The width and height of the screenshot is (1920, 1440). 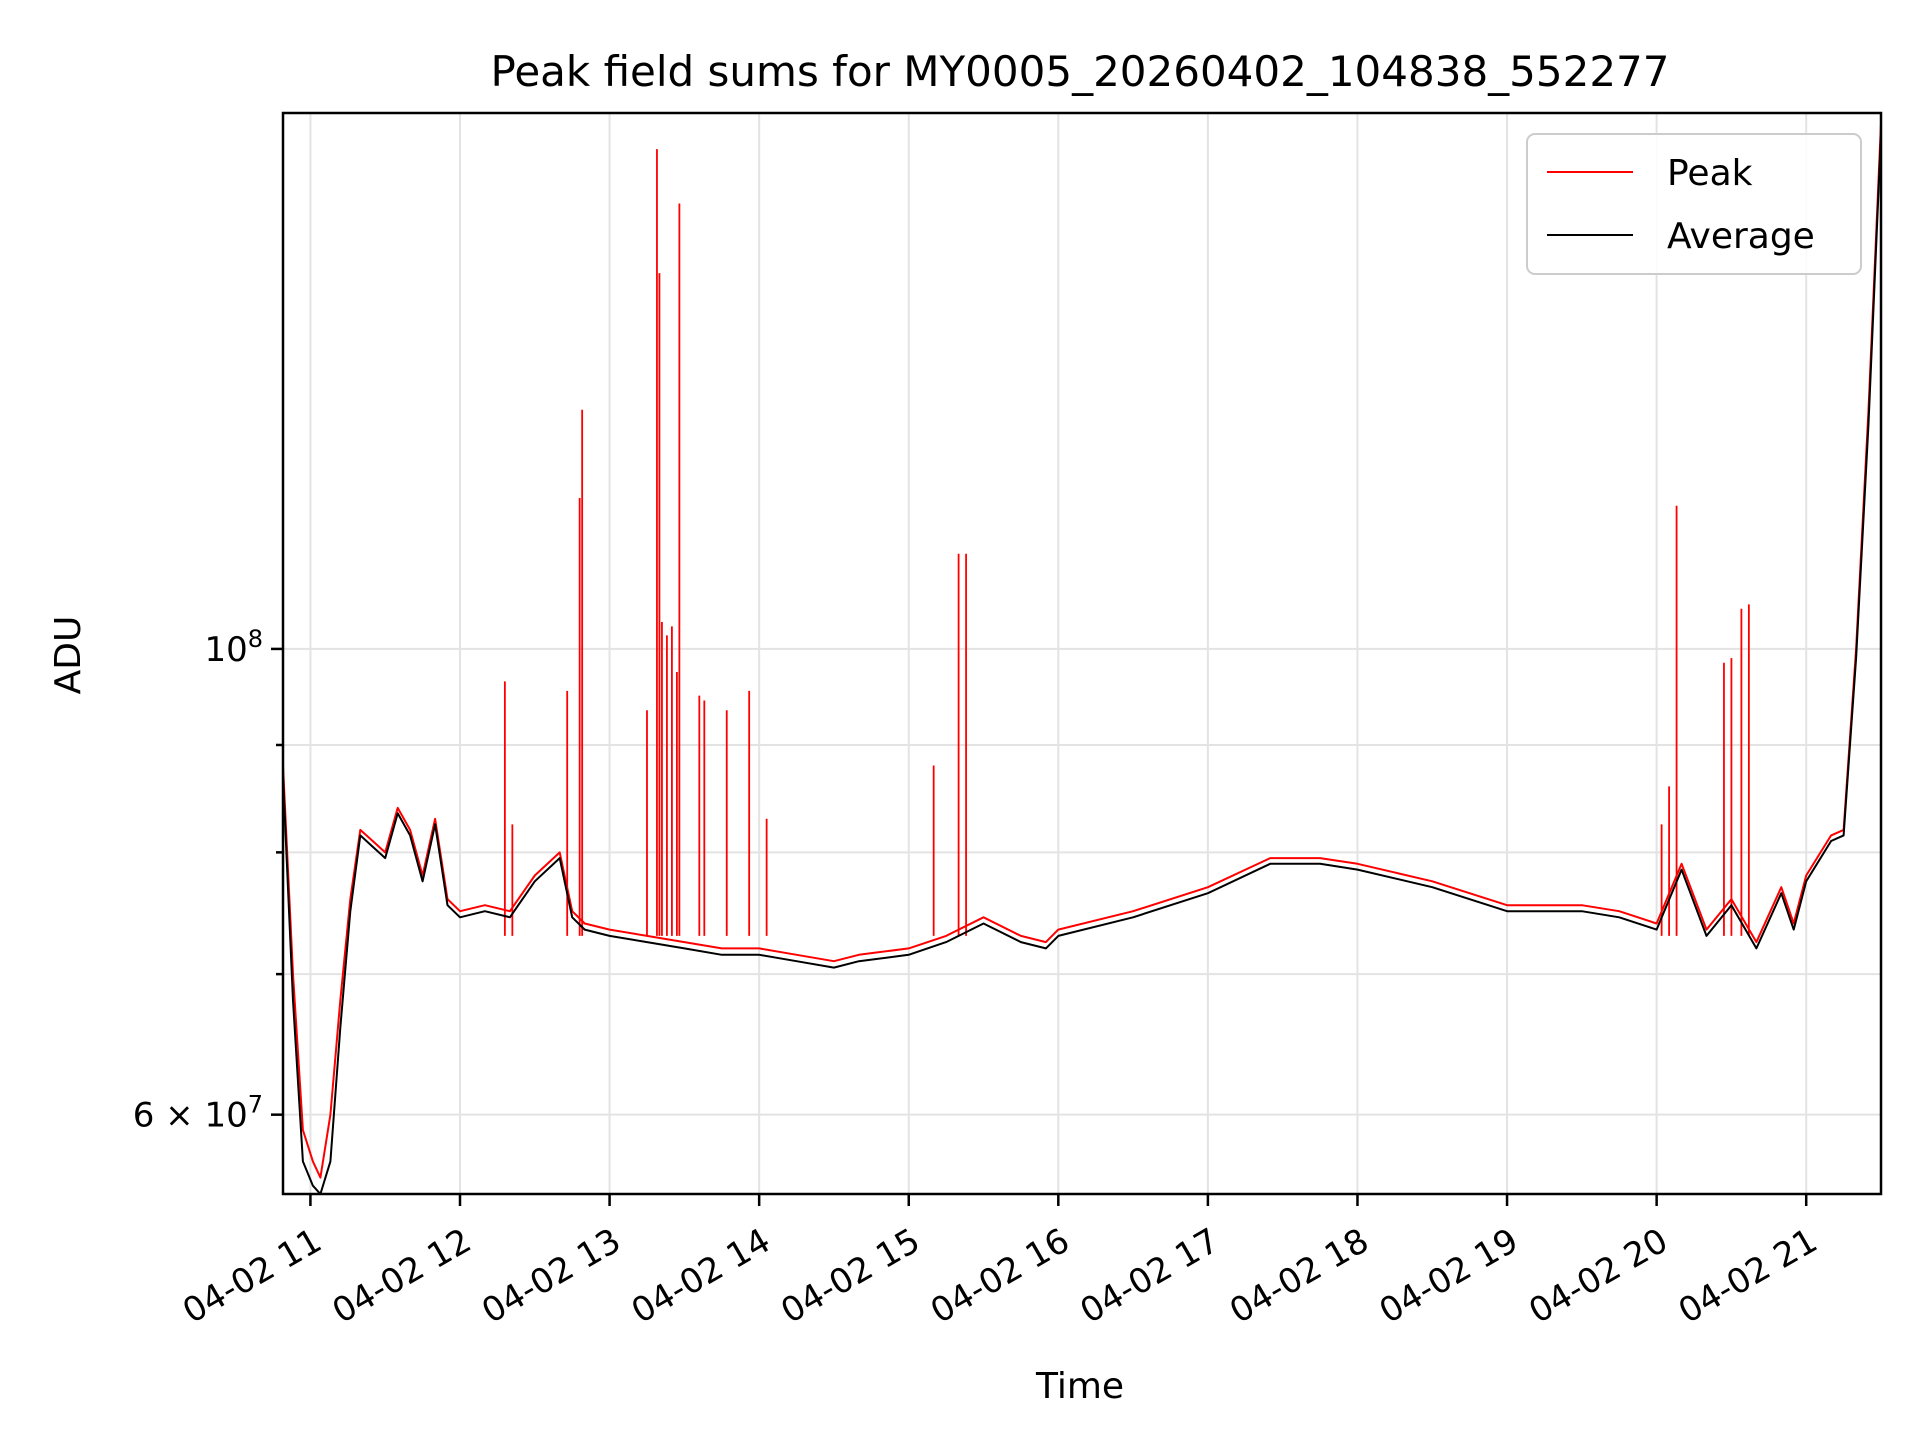 What do you see at coordinates (1741, 236) in the screenshot?
I see `legend-label-average: Average` at bounding box center [1741, 236].